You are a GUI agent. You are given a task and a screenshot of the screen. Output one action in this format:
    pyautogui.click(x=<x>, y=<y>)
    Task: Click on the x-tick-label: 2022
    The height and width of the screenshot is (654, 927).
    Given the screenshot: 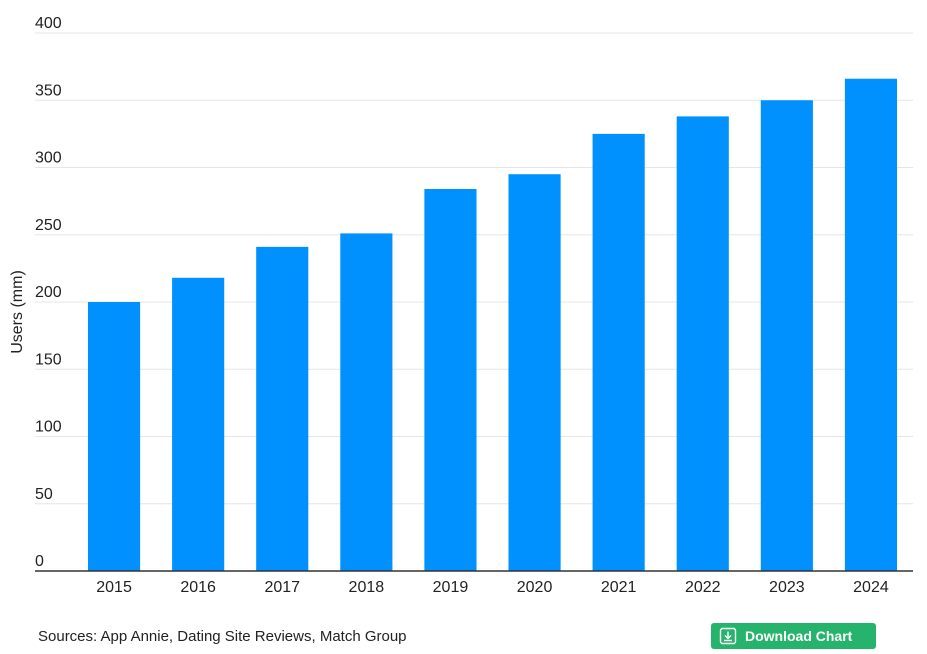 What is the action you would take?
    pyautogui.click(x=703, y=587)
    